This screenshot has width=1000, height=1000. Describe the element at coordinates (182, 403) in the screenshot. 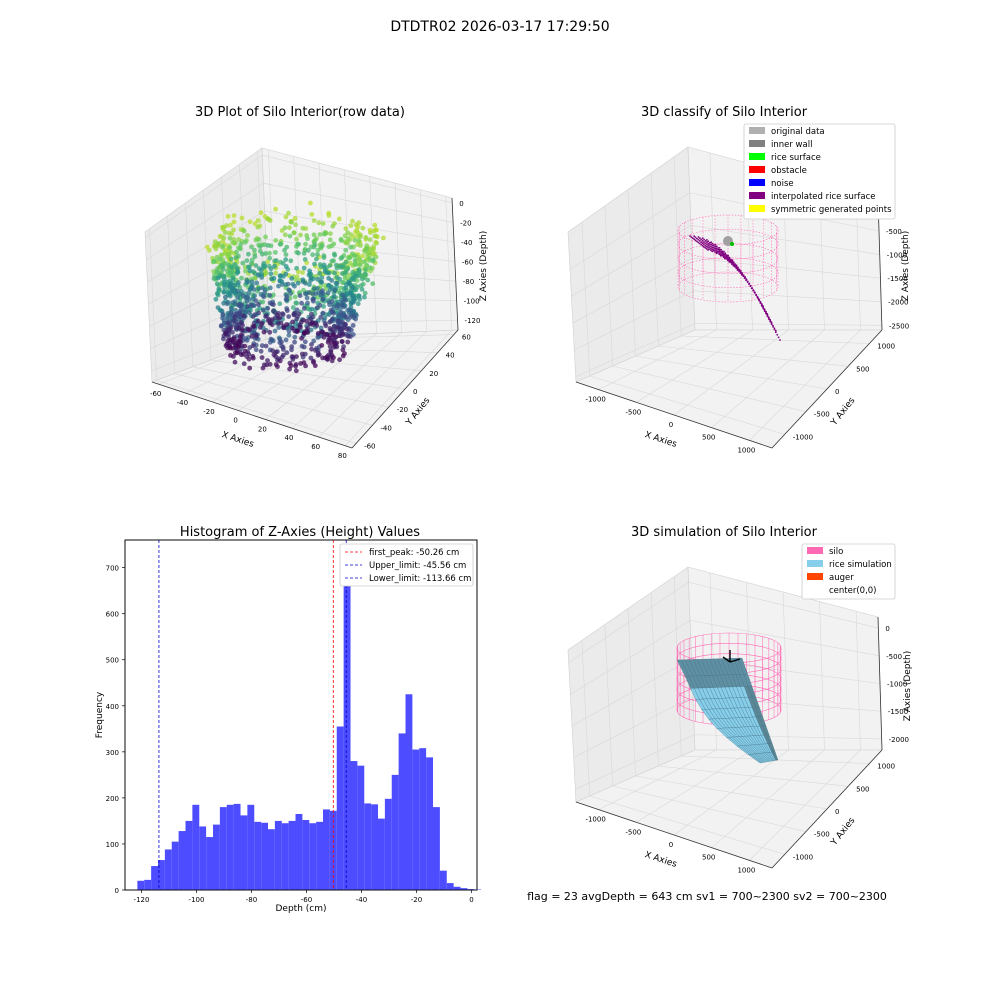

I see `raw-xtick-label: -40` at that location.